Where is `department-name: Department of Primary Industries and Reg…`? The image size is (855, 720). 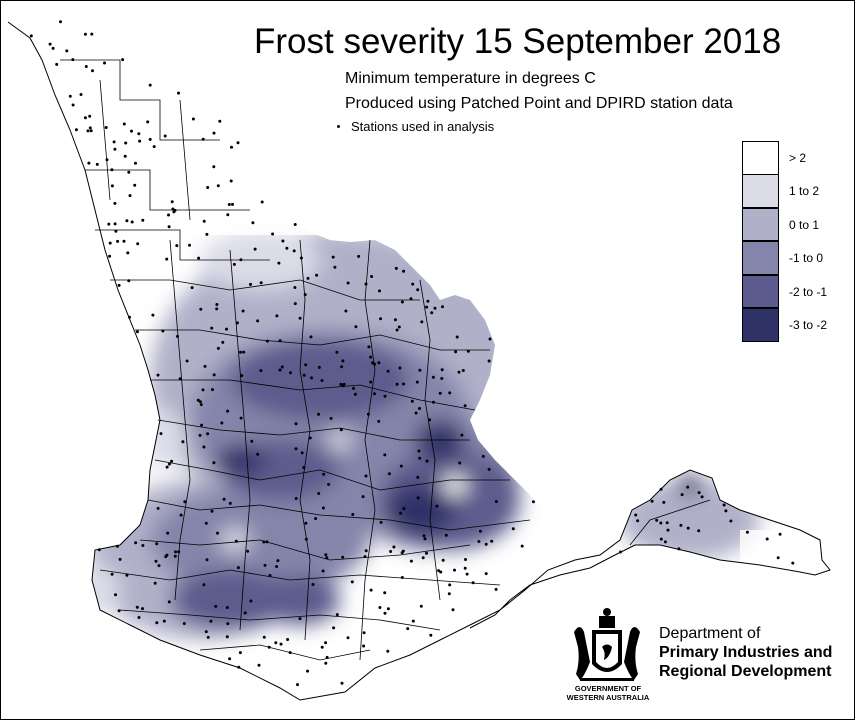
department-name: Department of Primary Industries and Reg… is located at coordinates (745, 652).